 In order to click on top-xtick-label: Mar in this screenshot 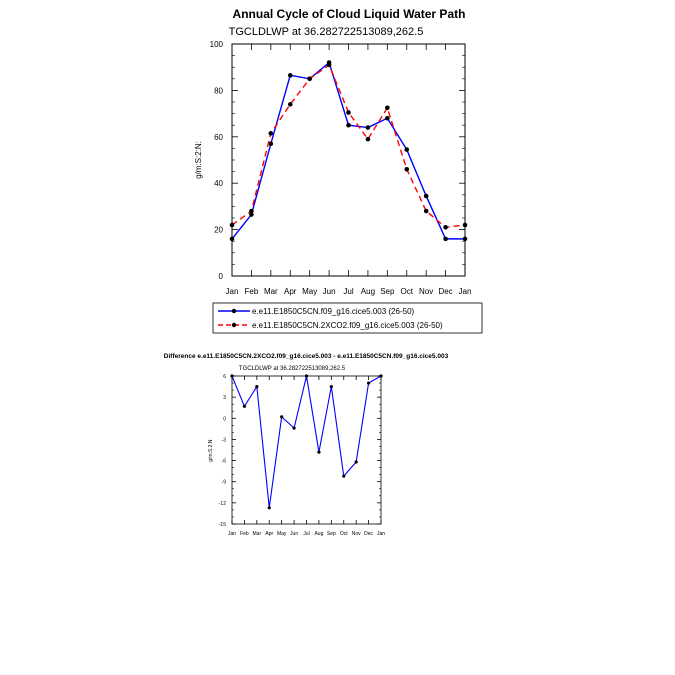, I will do `click(271, 291)`.